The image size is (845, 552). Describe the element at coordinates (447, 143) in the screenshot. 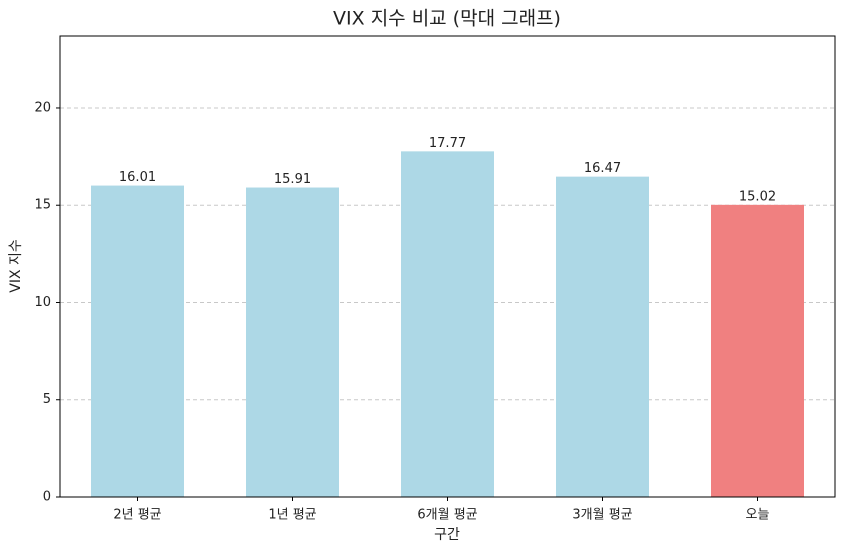

I see `value-label: 17.77` at that location.